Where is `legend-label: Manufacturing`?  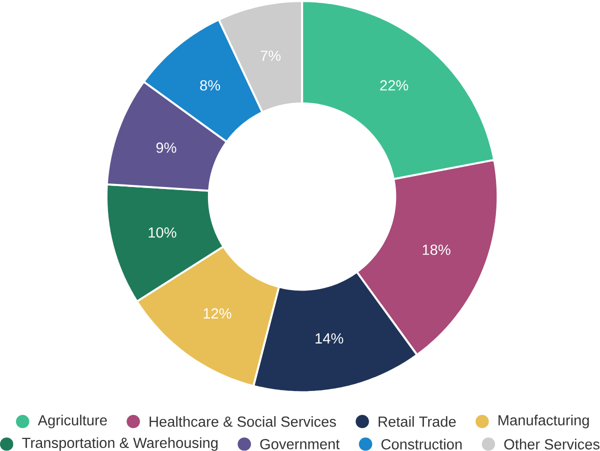 legend-label: Manufacturing is located at coordinates (543, 421).